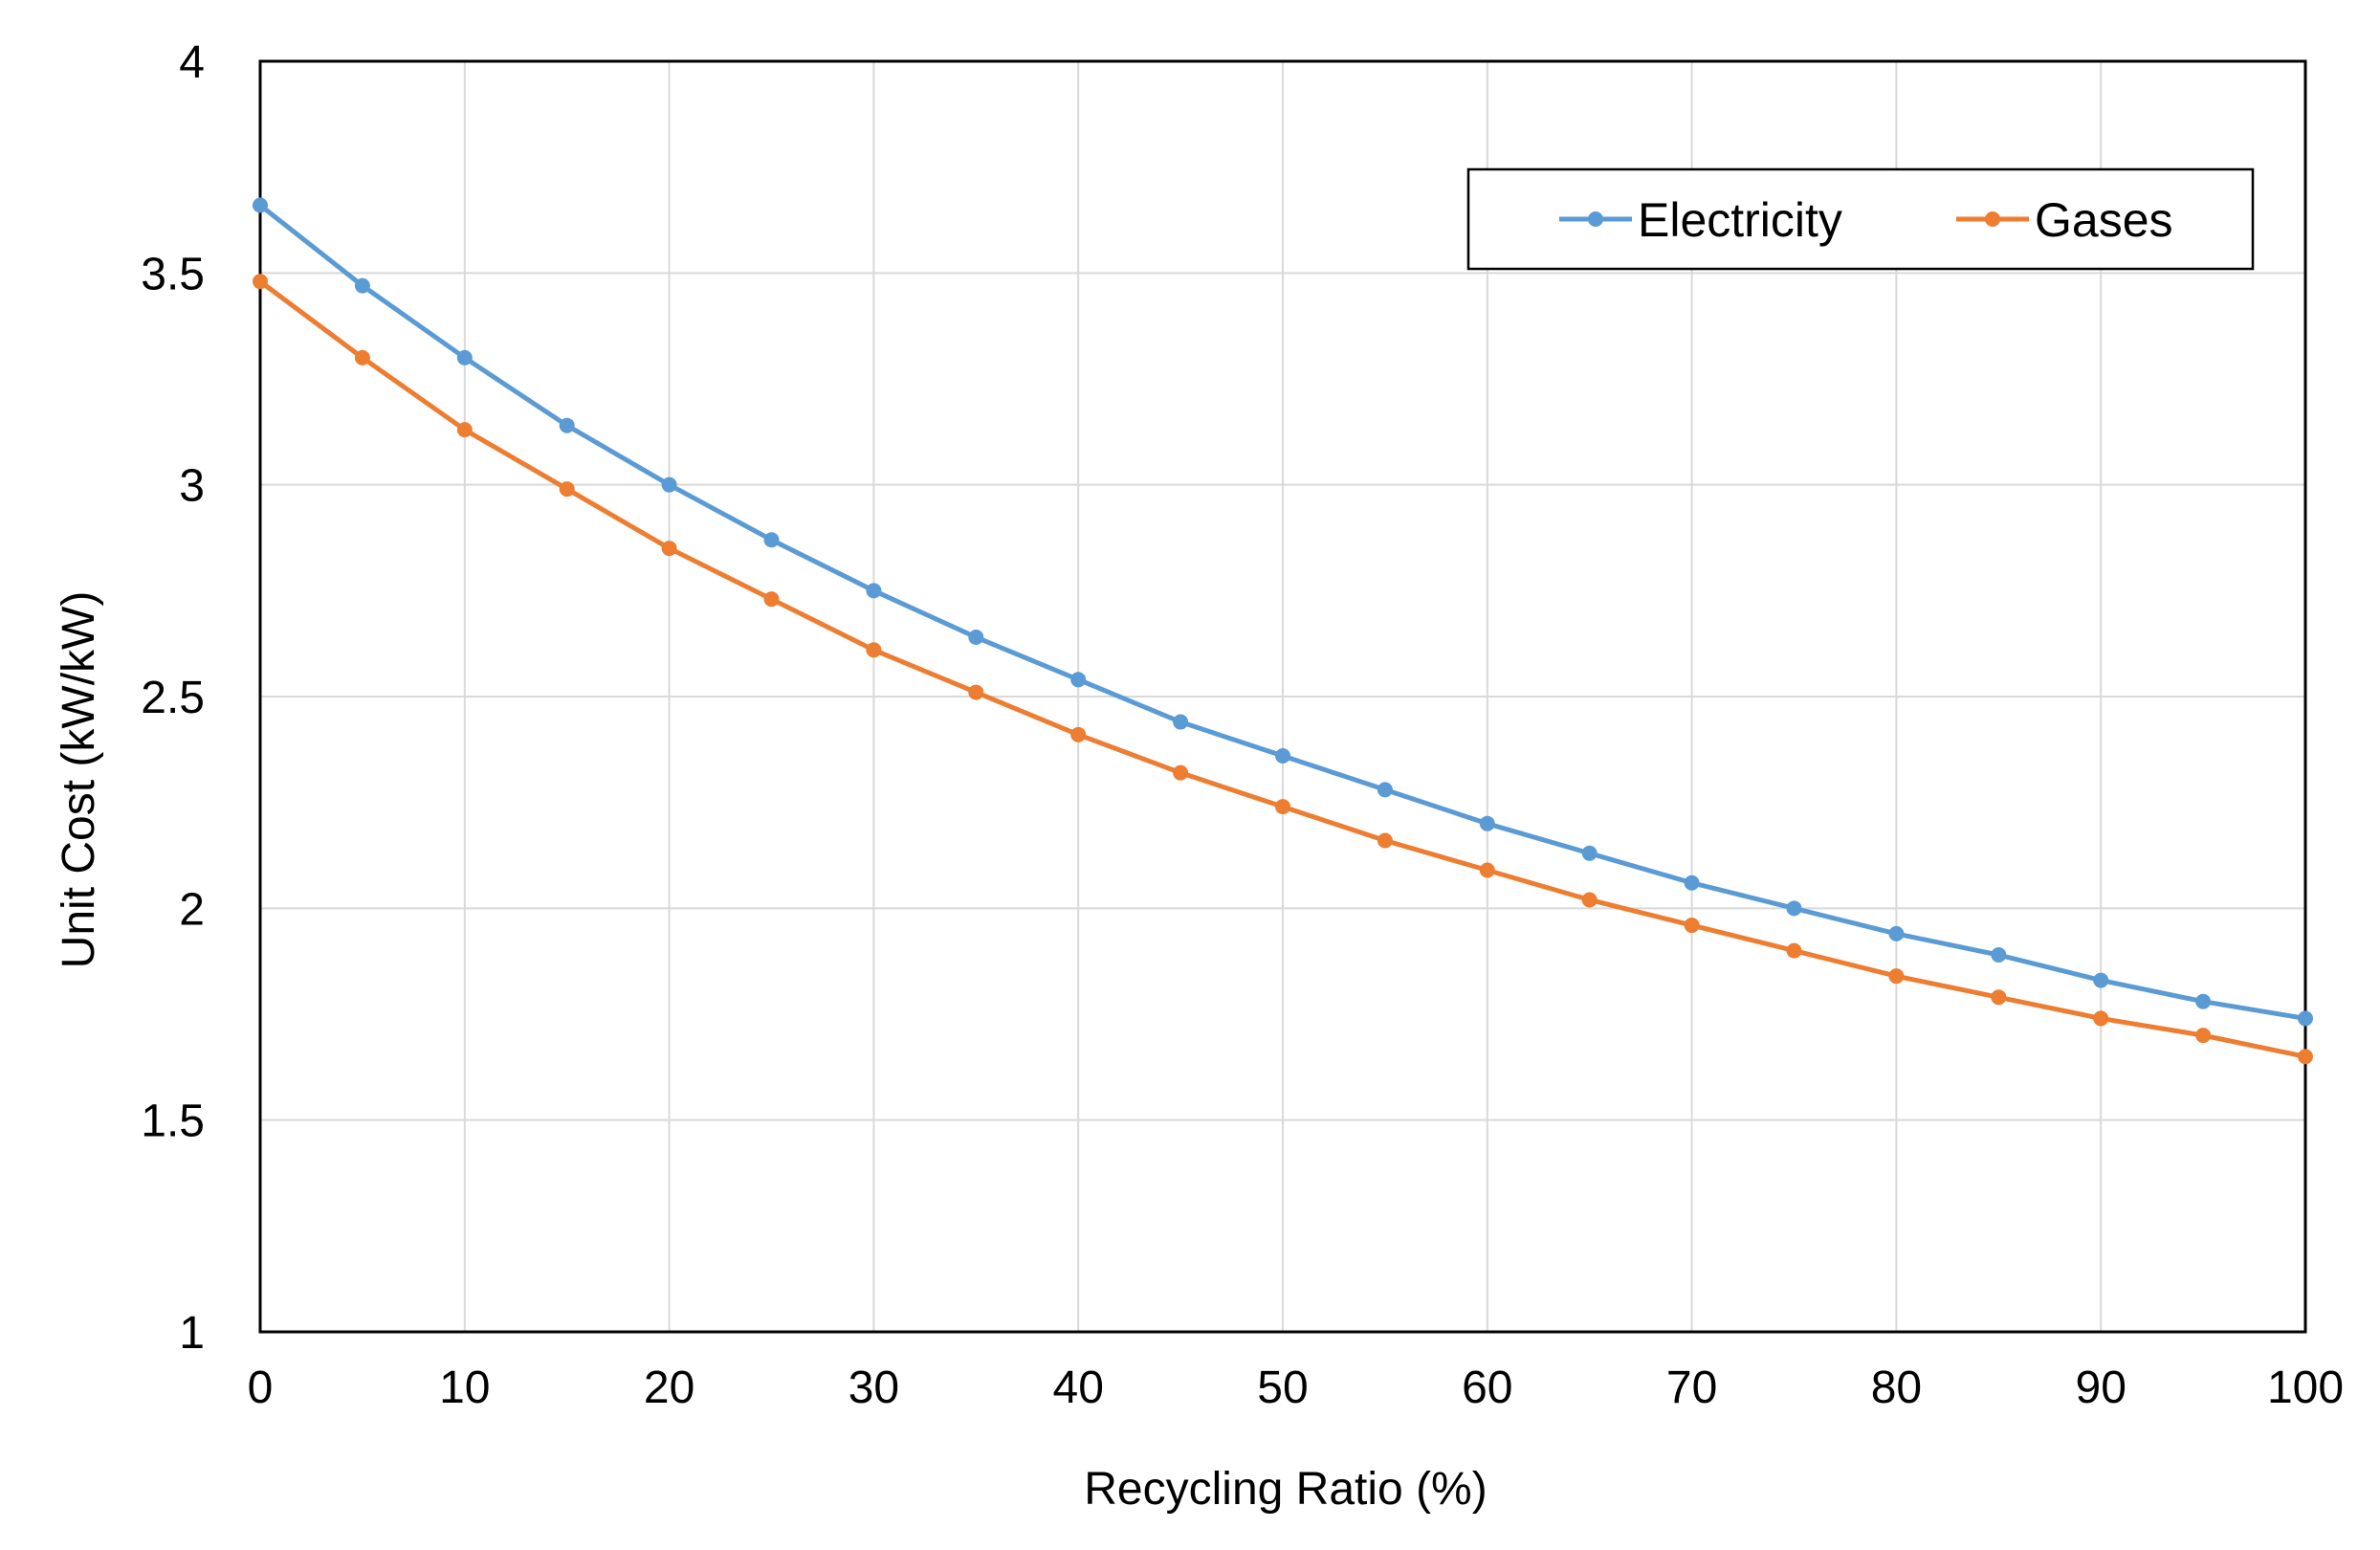  Describe the element at coordinates (1691, 1388) in the screenshot. I see `x-tick-label: 70` at that location.